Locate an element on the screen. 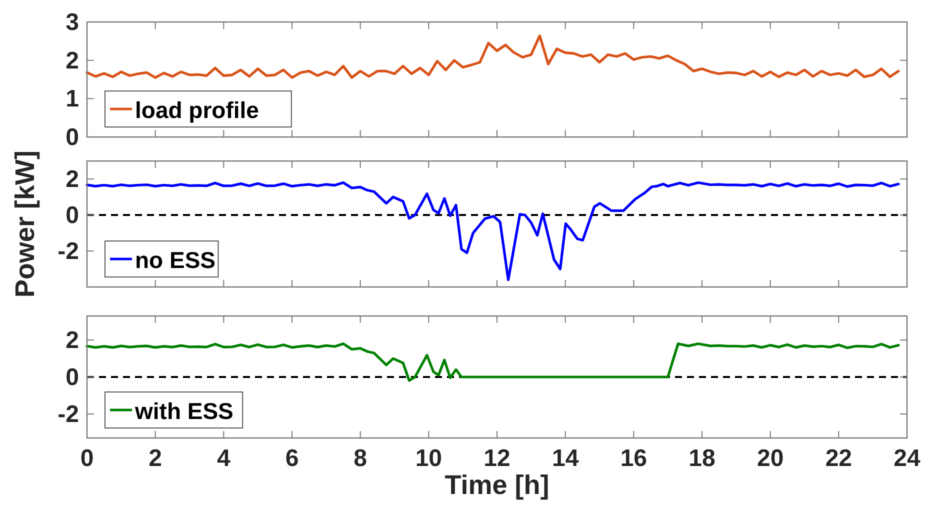  y-axis-title: Power [kW] is located at coordinates (25, 224).